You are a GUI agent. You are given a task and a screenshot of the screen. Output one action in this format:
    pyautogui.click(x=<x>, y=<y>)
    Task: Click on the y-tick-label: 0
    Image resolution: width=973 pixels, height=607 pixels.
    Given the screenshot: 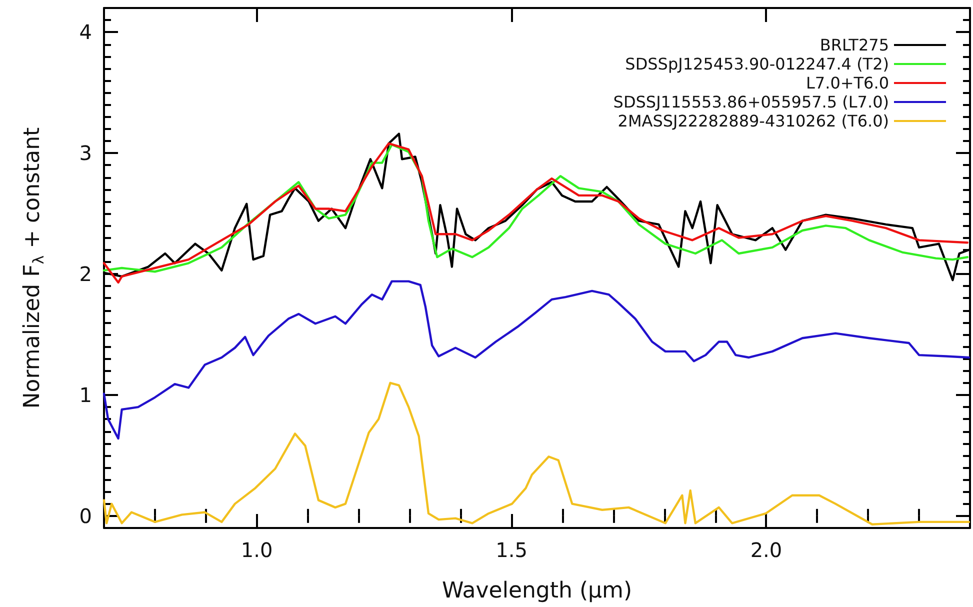 What is the action you would take?
    pyautogui.click(x=85, y=516)
    